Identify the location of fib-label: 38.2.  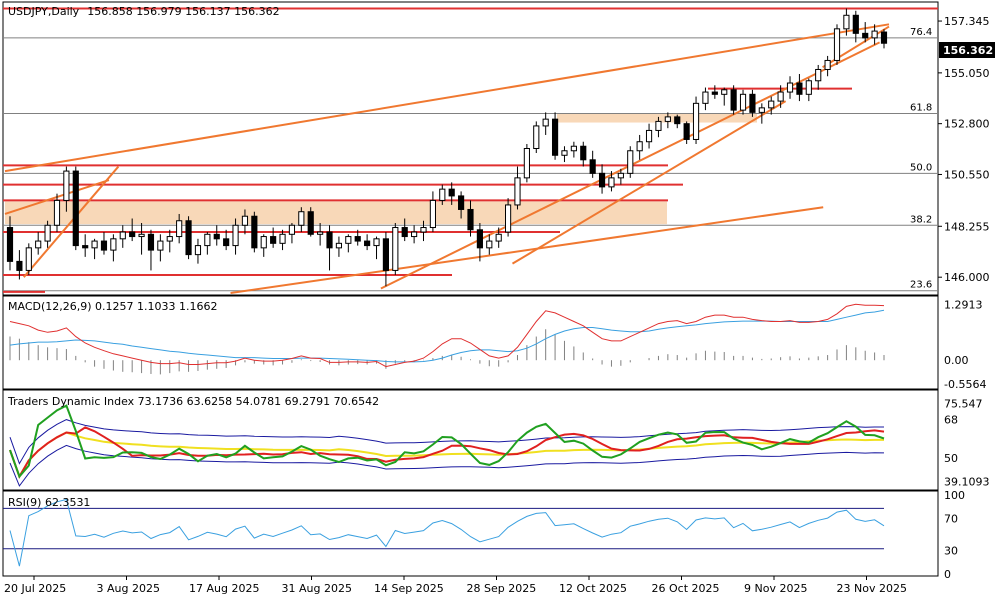
(921, 219).